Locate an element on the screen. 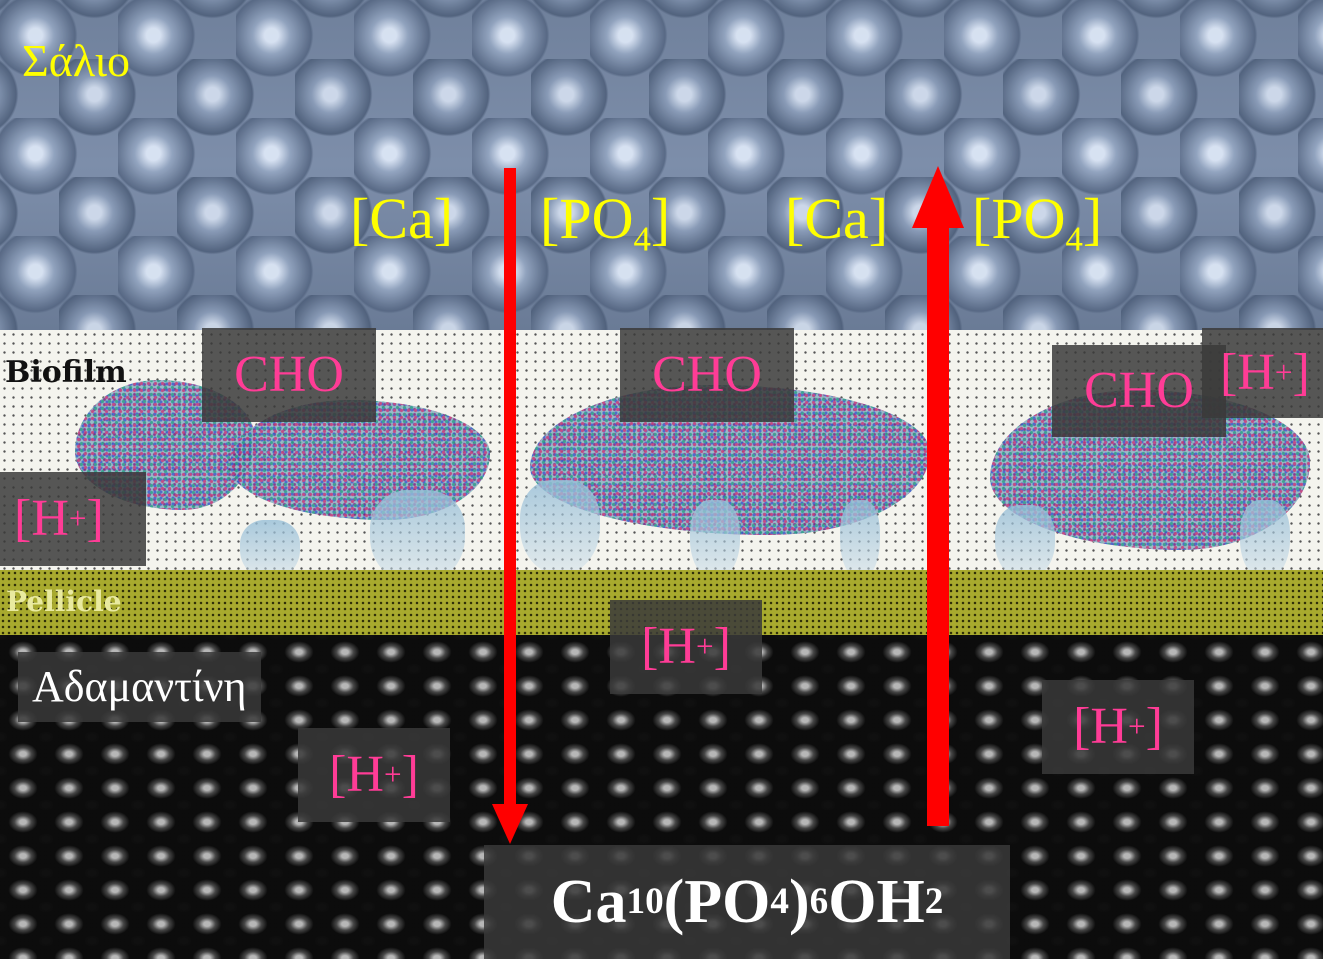 This screenshot has height=959, width=1323. enamel-label: Αδαμαντίνη is located at coordinates (139, 687).